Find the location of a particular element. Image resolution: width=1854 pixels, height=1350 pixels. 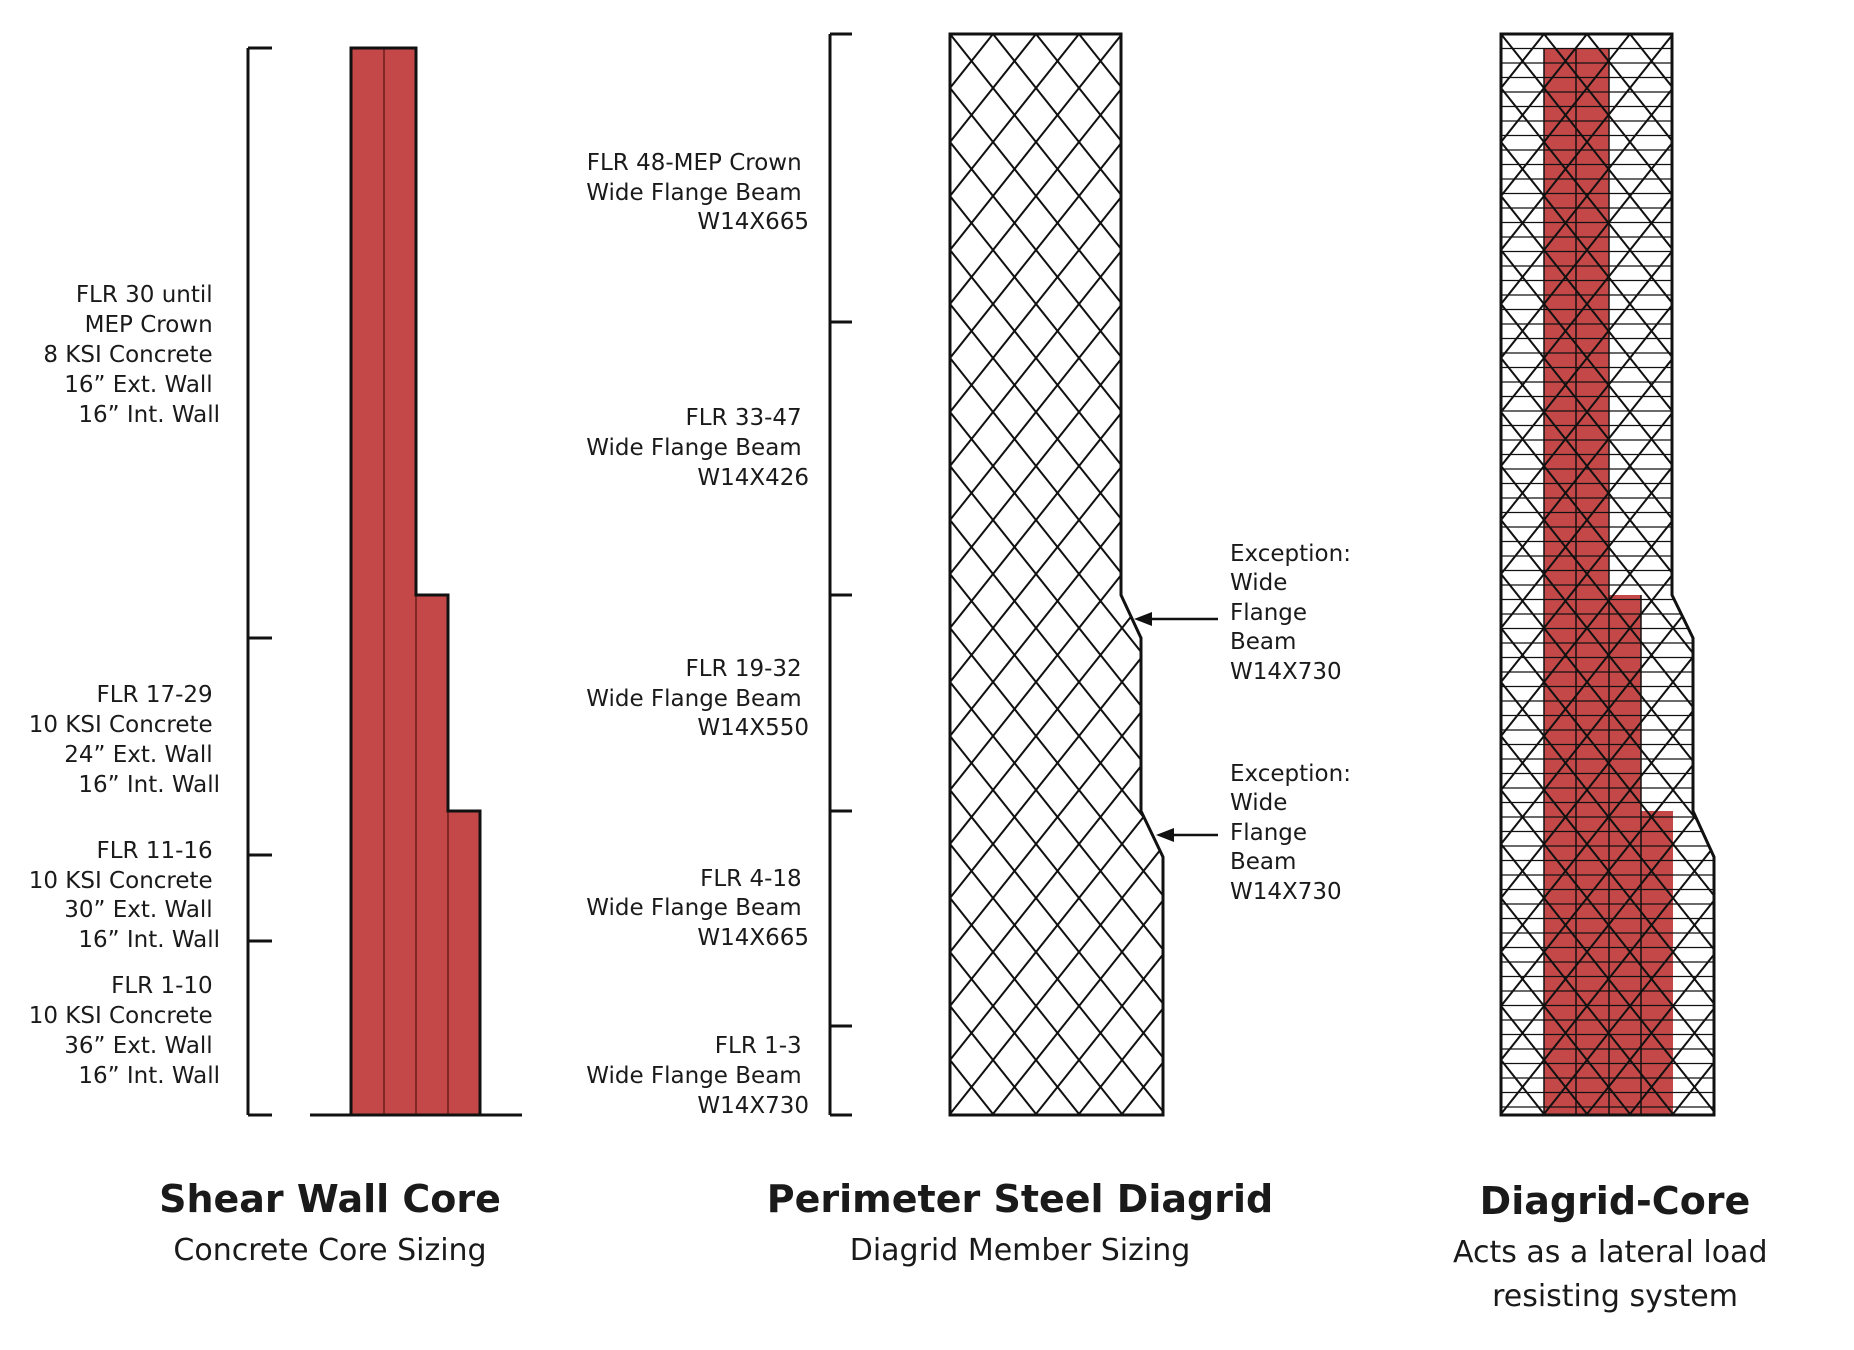

exception-arrow-upper is located at coordinates (1176, 619).